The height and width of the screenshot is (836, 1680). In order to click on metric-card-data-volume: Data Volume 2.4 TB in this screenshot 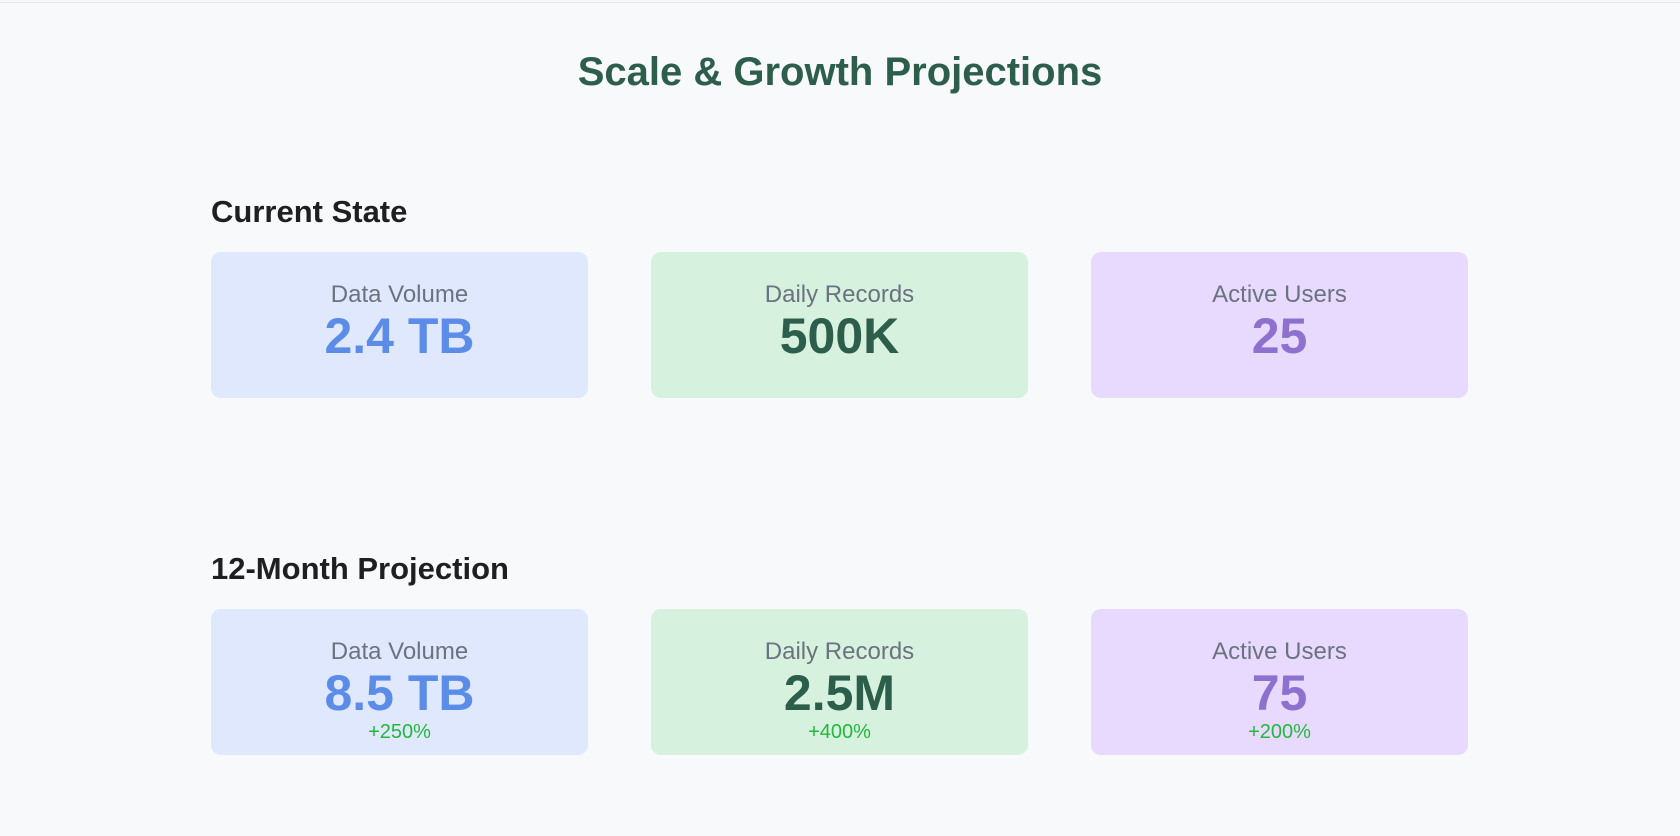, I will do `click(399, 325)`.